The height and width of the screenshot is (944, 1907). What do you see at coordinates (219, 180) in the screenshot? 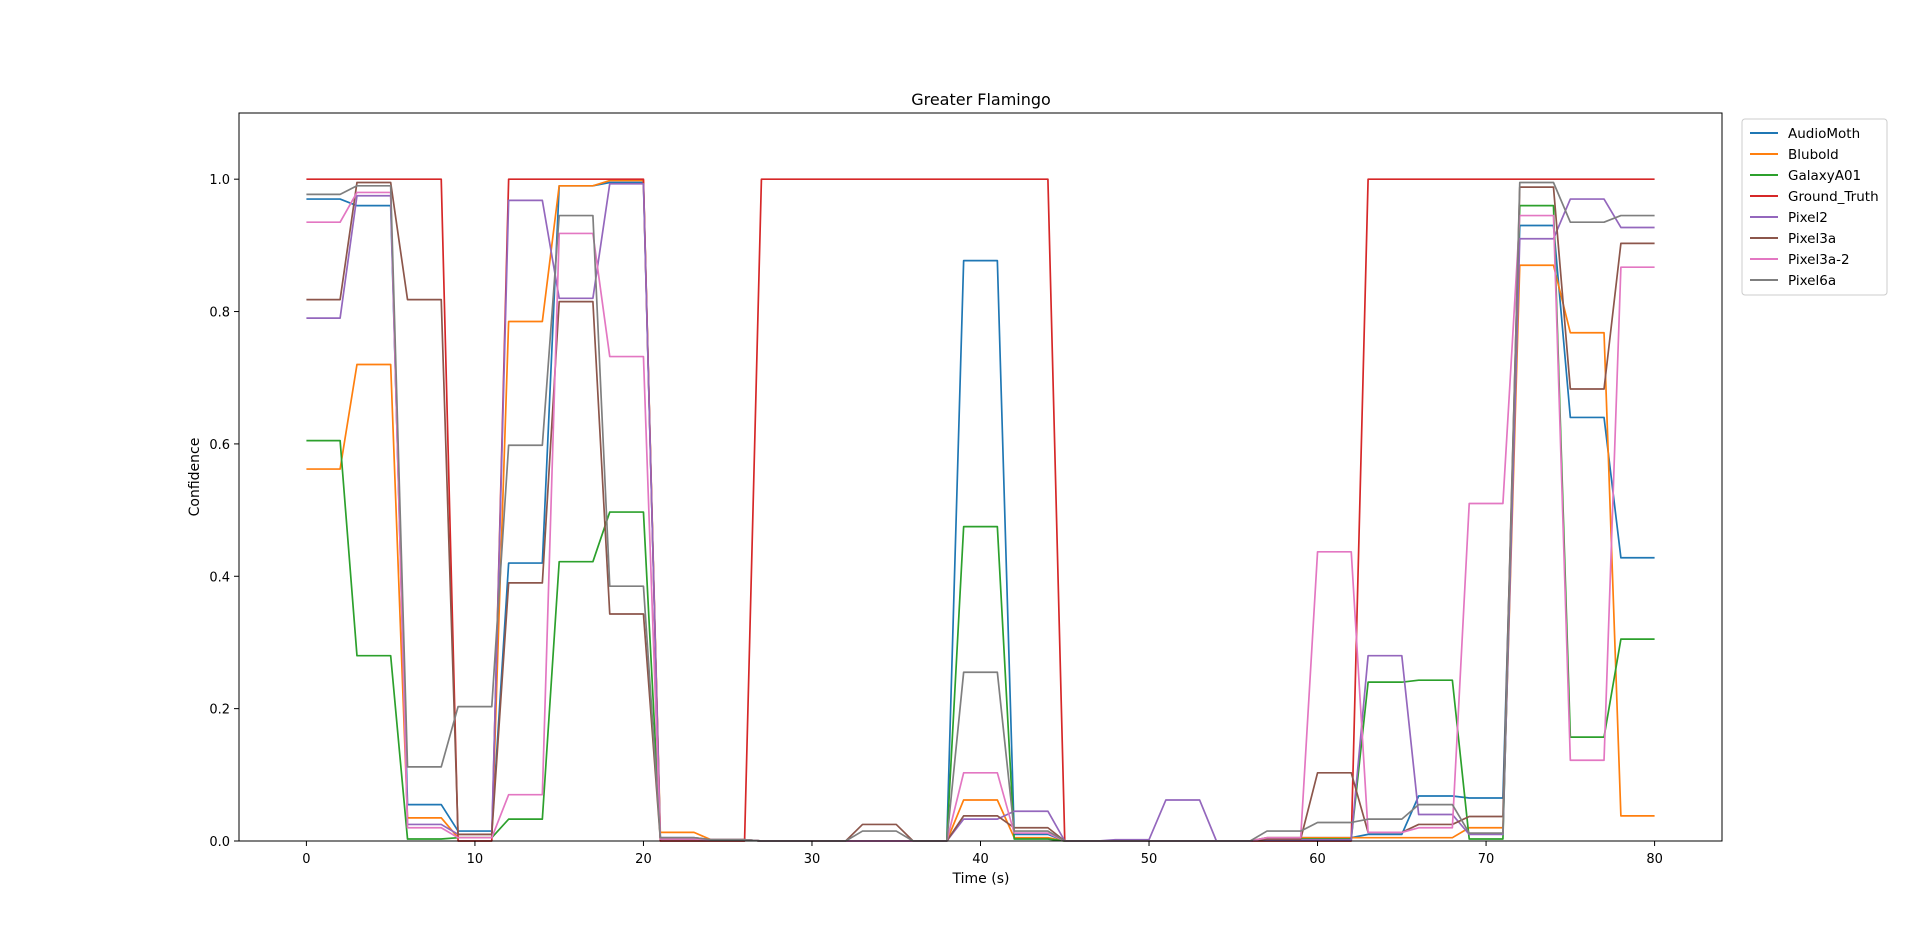
I see `y-tick-label: 1.0` at bounding box center [219, 180].